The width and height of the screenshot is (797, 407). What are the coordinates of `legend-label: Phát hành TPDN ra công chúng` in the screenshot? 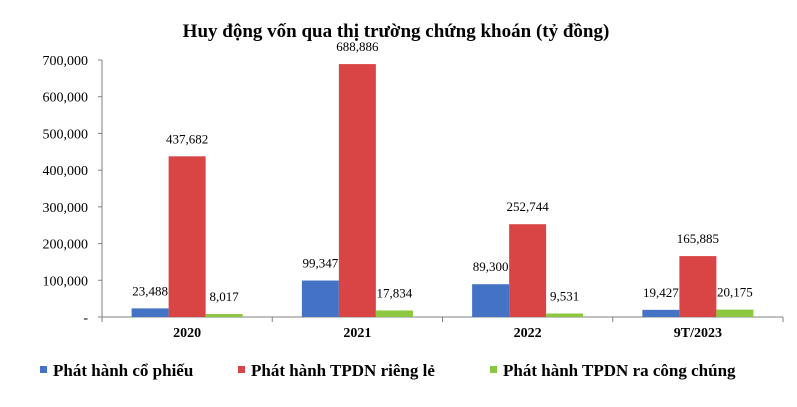 It's located at (619, 370).